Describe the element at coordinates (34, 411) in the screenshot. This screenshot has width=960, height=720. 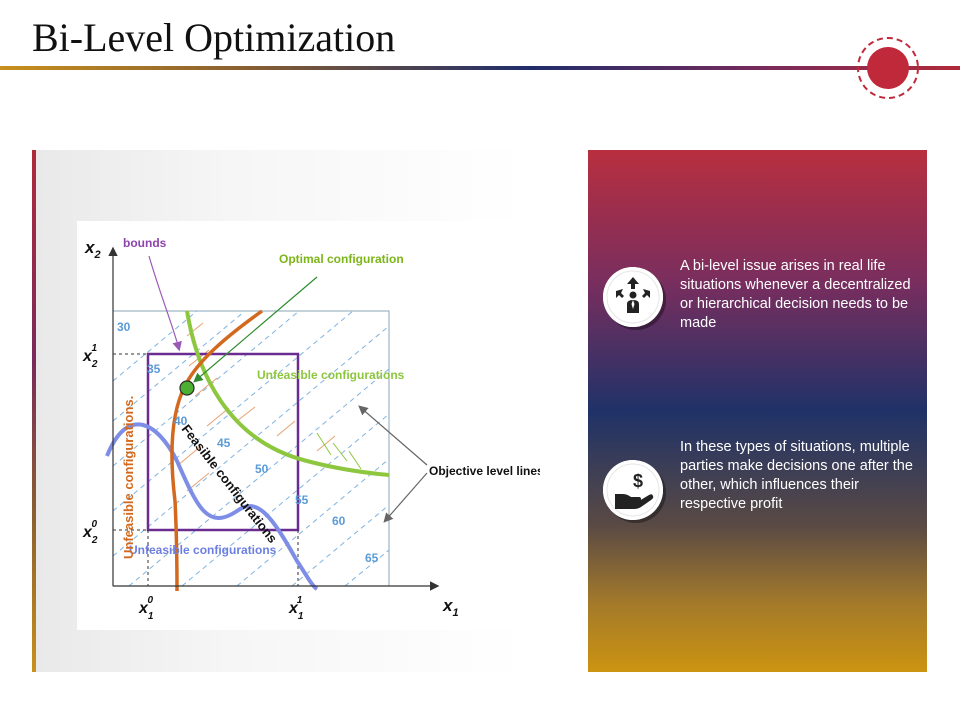
I see `diagram-accent-bar` at that location.